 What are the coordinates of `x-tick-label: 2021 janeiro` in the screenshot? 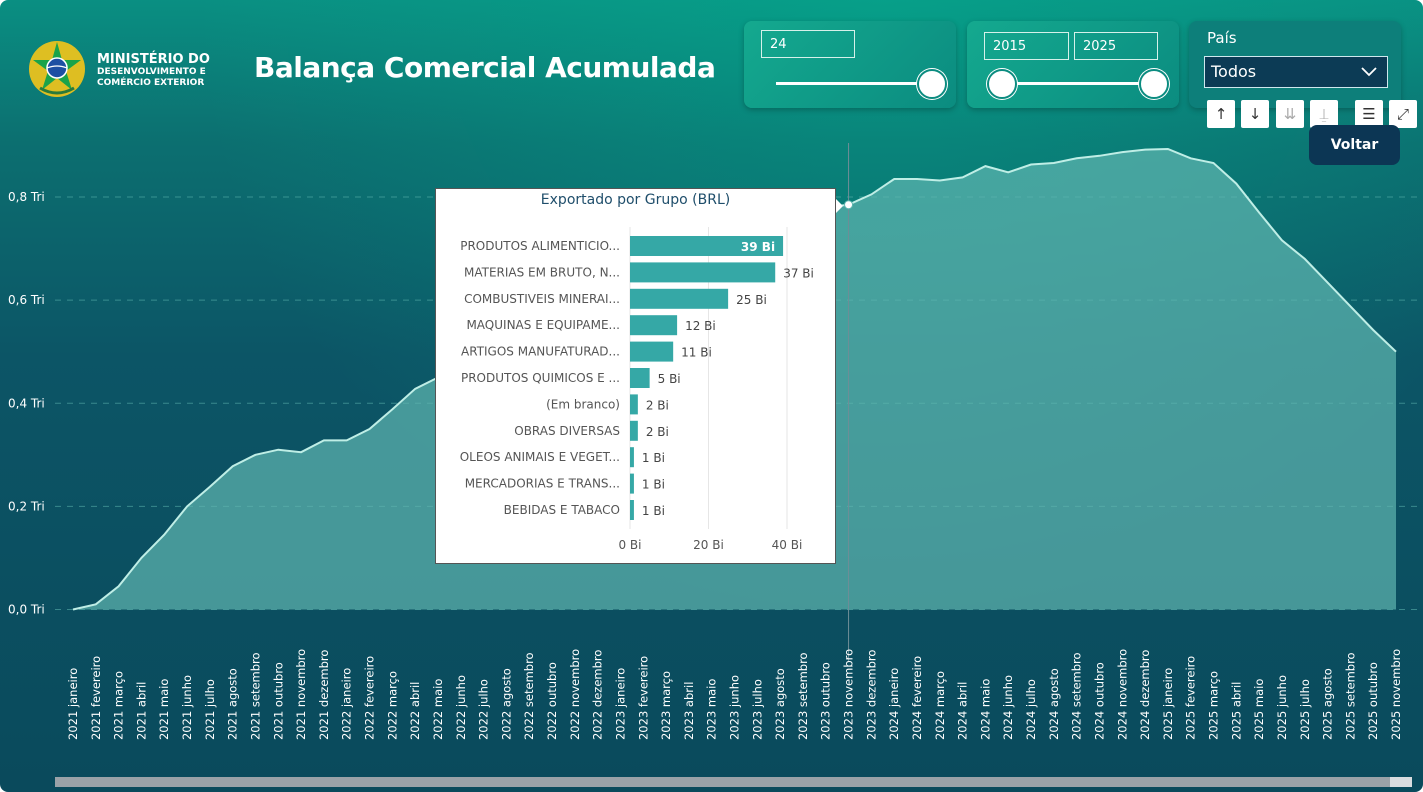 It's located at (73, 704).